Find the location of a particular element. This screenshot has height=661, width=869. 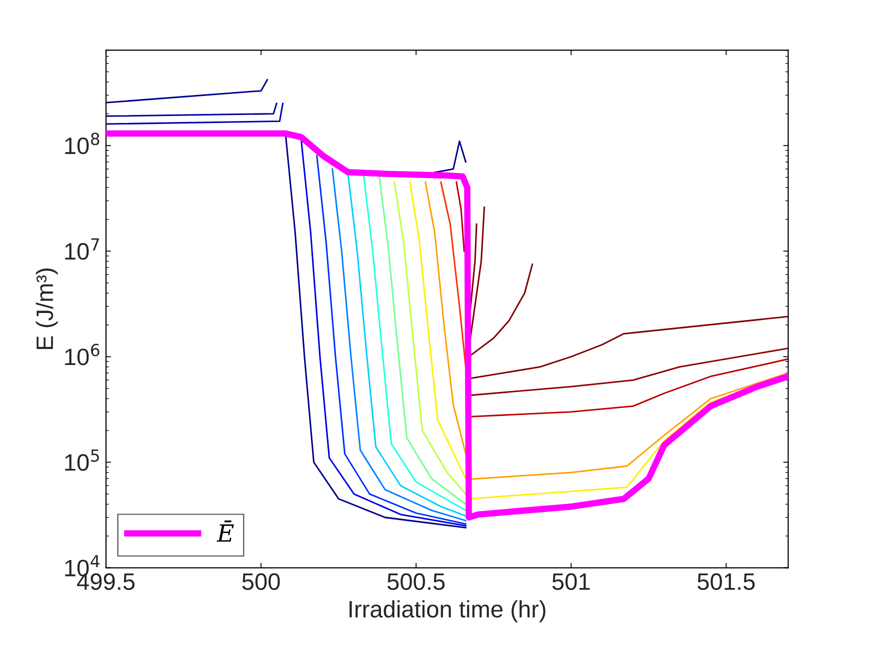

x-tick-label: 500 is located at coordinates (261, 581).